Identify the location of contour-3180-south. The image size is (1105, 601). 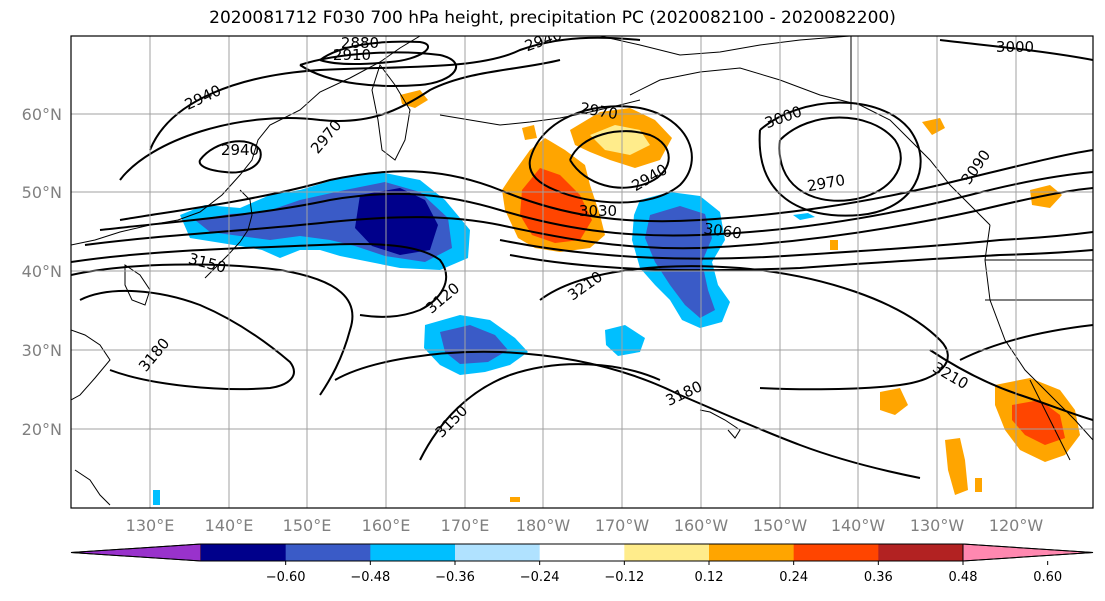
(627, 414).